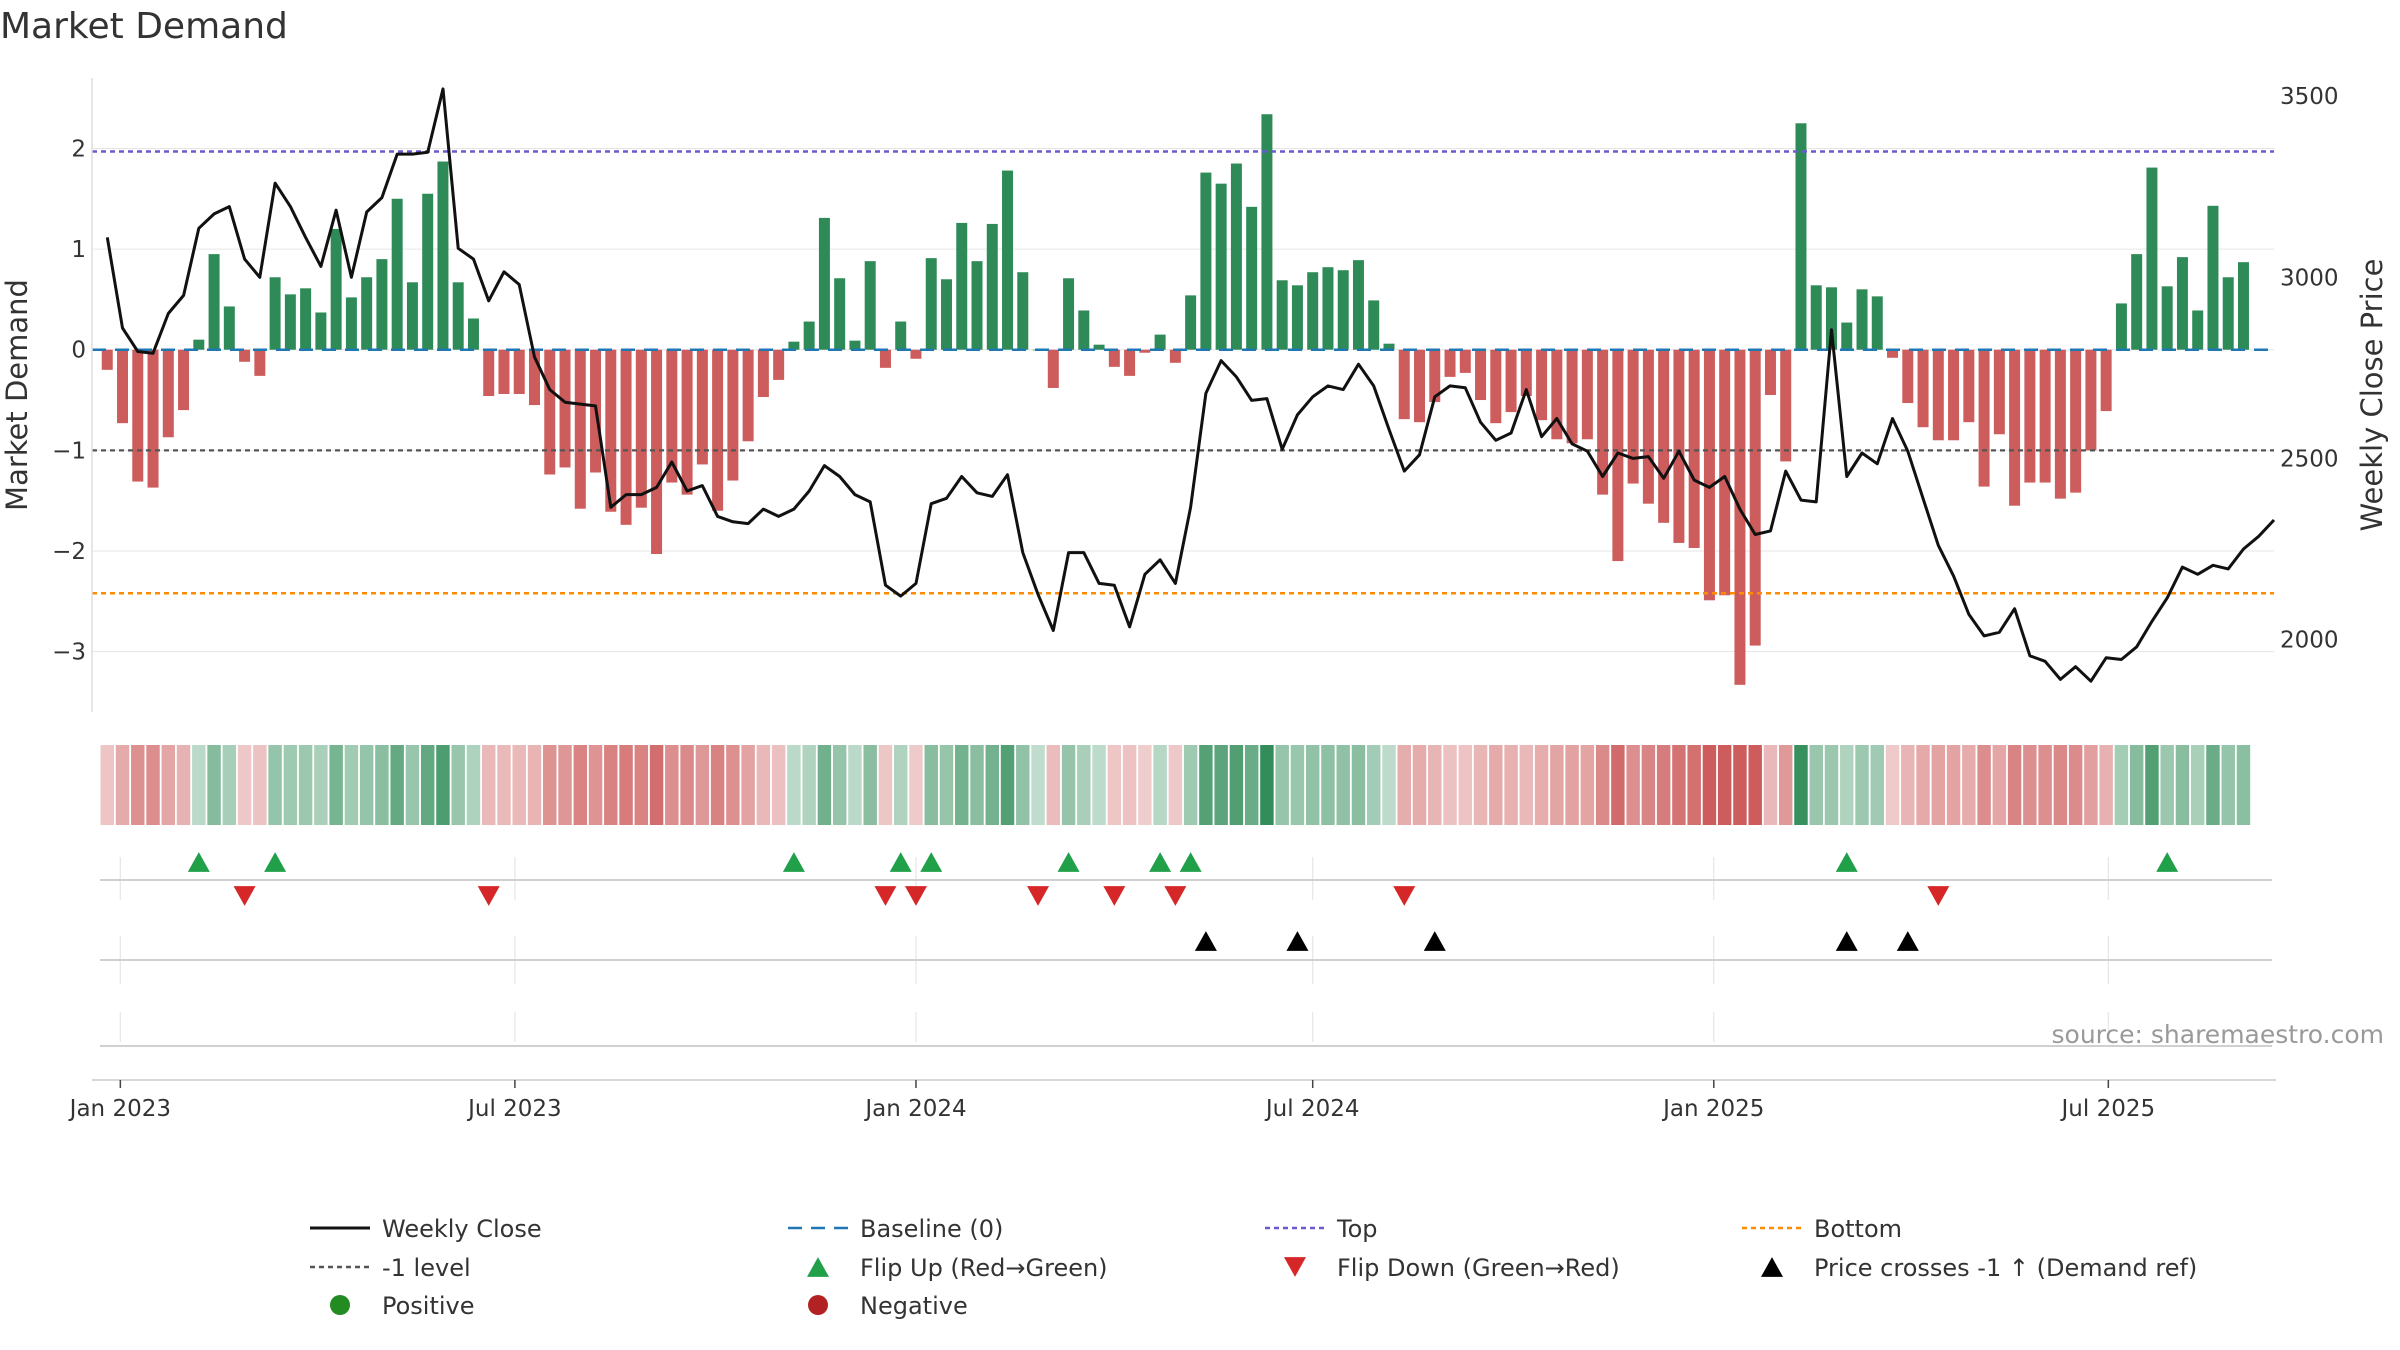 This screenshot has height=1350, width=2400. What do you see at coordinates (78, 250) in the screenshot?
I see `left-tick-label: 1` at bounding box center [78, 250].